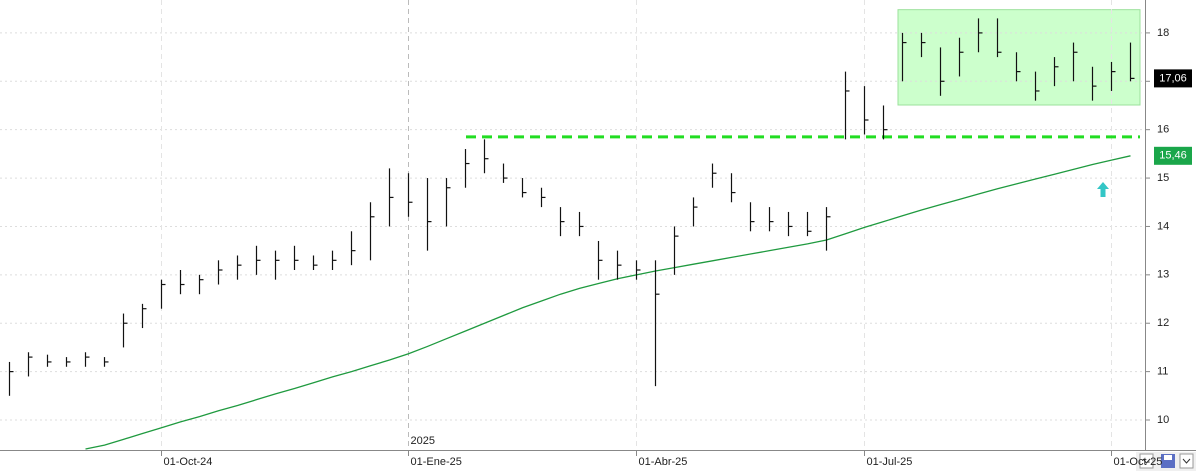 This screenshot has width=1196, height=471. I want to click on x-tick-label: 01-Oct-25, so click(1138, 462).